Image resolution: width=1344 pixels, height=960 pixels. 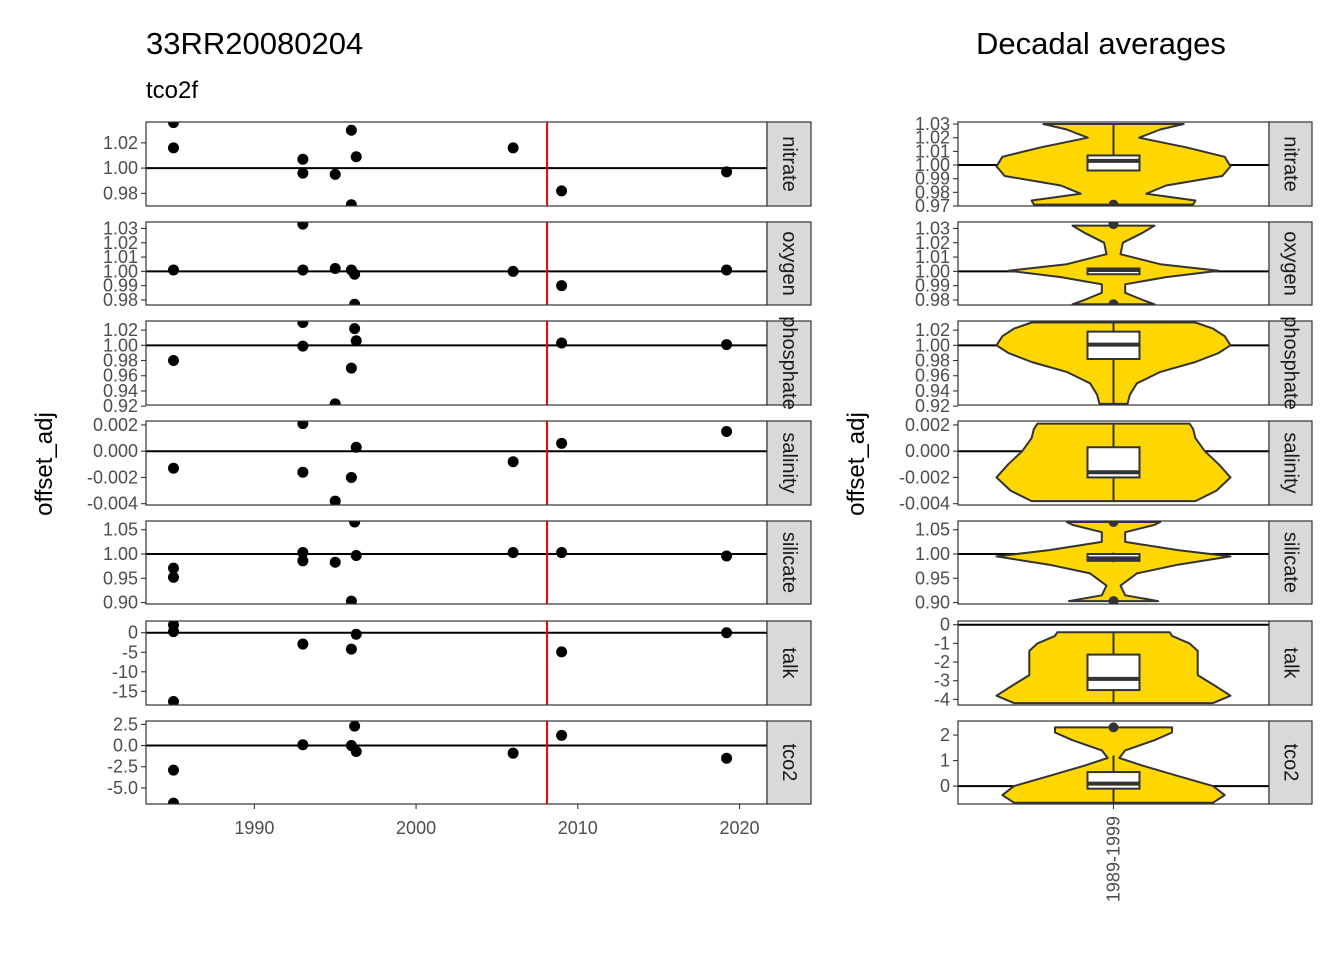 I want to click on y-tick-label: -4, so click(x=942, y=699).